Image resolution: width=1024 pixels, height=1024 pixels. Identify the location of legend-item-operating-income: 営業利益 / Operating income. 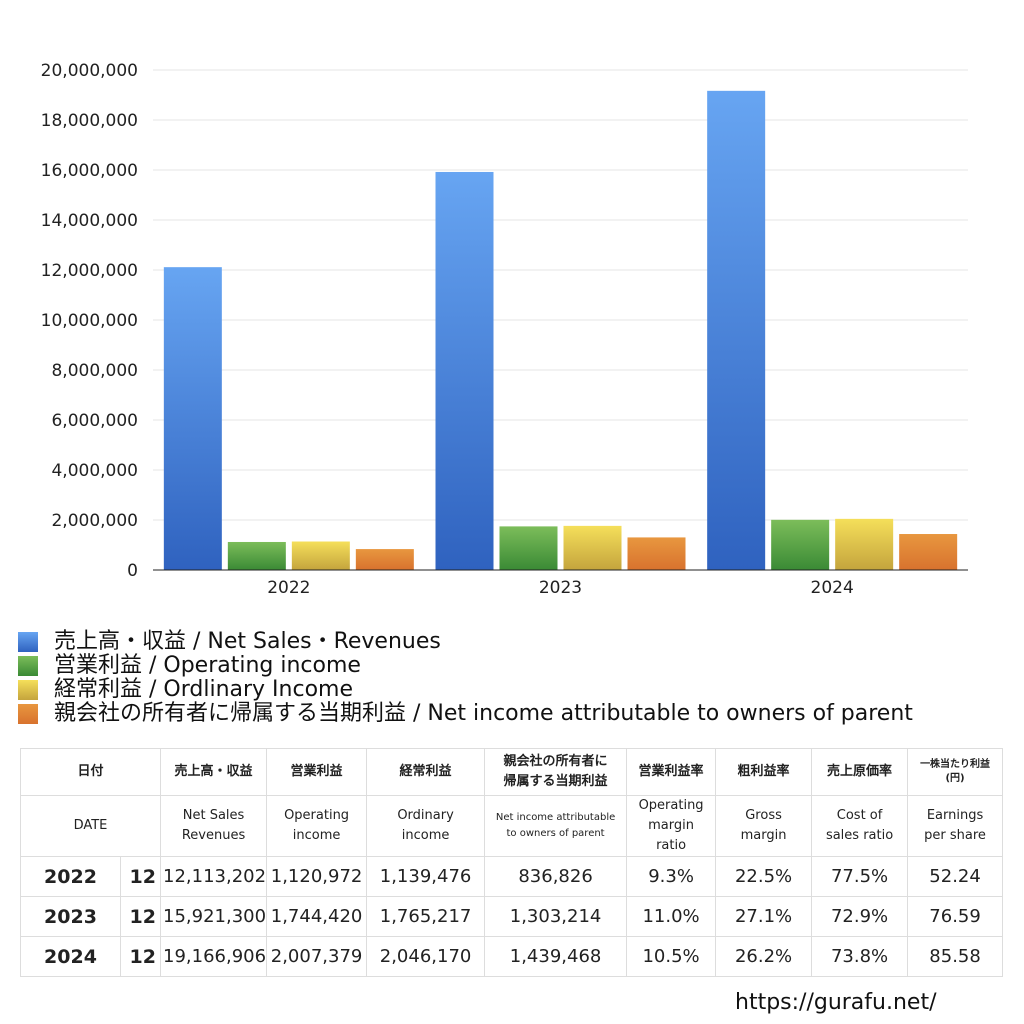
(465, 666).